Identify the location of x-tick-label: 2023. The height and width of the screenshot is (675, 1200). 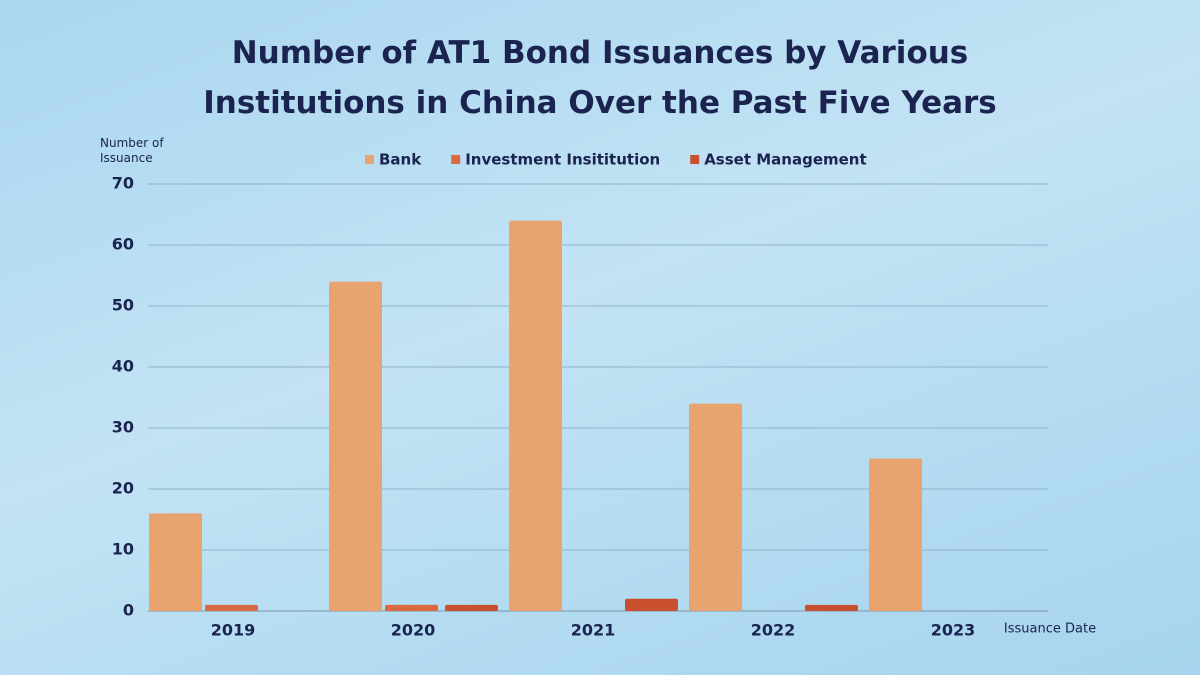
(953, 630).